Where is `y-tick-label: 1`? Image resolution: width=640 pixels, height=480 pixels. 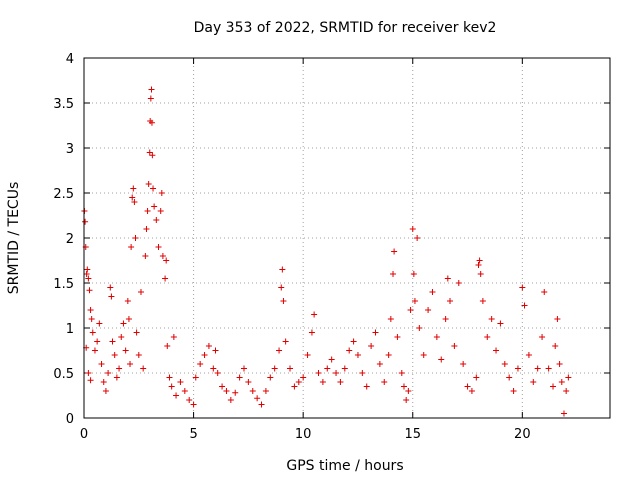
y-tick-label: 1 is located at coordinates (70, 329).